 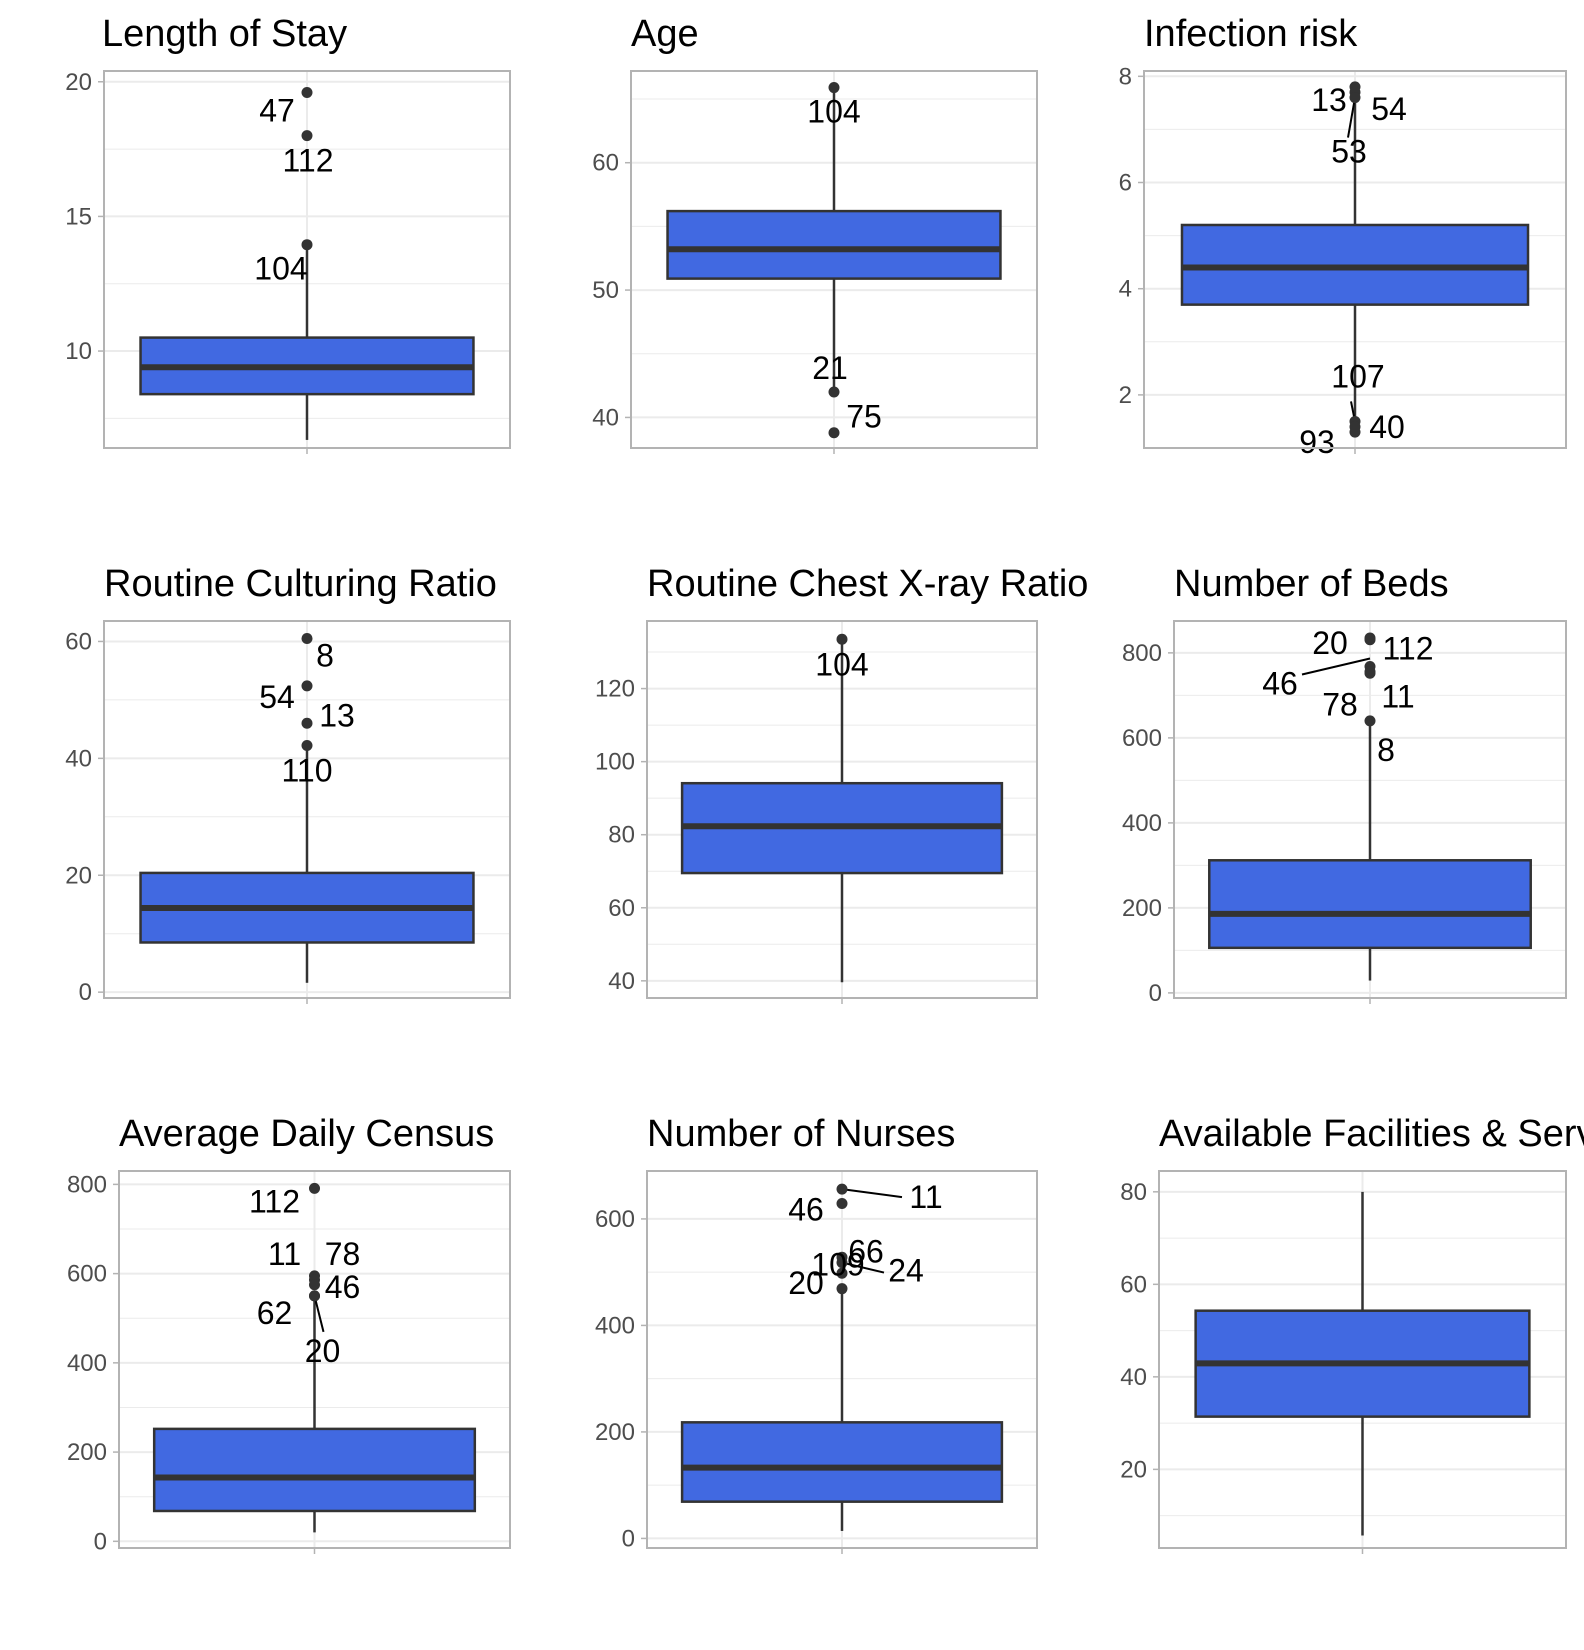 I want to click on panel-title: Age, so click(x=665, y=34).